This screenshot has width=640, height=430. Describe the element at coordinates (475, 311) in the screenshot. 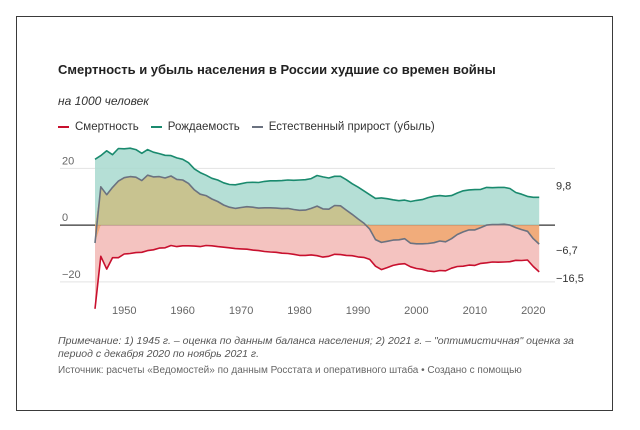

I see `x-tick-label-6: 2010` at that location.